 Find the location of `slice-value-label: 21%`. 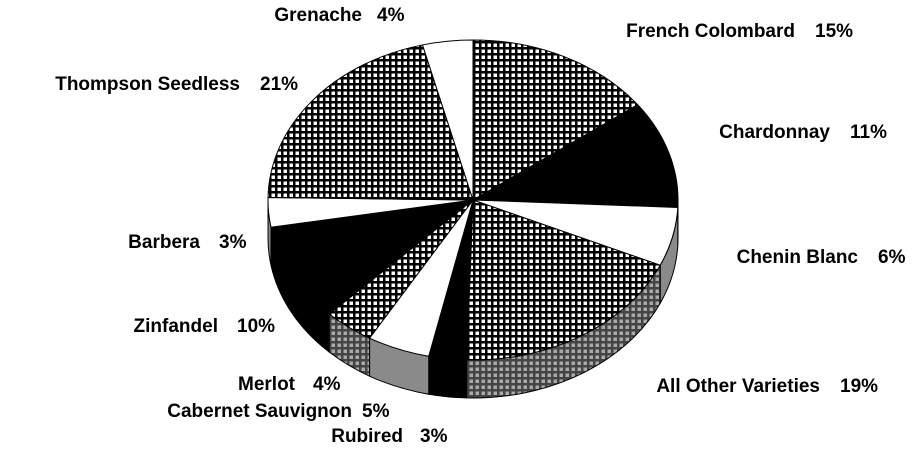

slice-value-label: 21% is located at coordinates (279, 84).